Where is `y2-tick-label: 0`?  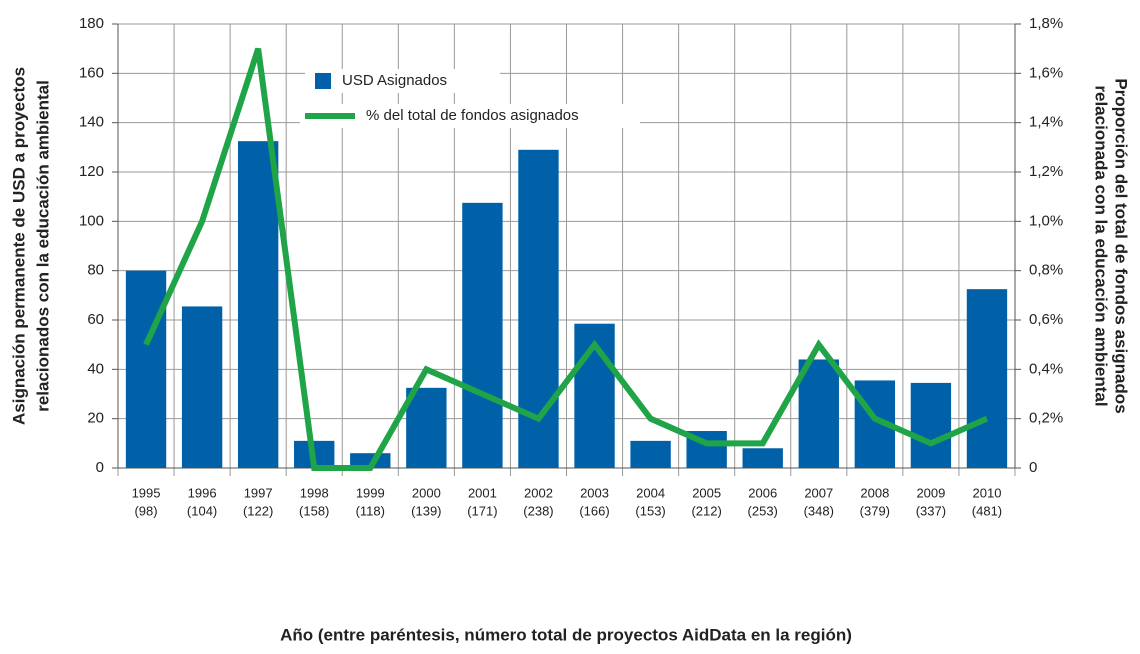 y2-tick-label: 0 is located at coordinates (1033, 467).